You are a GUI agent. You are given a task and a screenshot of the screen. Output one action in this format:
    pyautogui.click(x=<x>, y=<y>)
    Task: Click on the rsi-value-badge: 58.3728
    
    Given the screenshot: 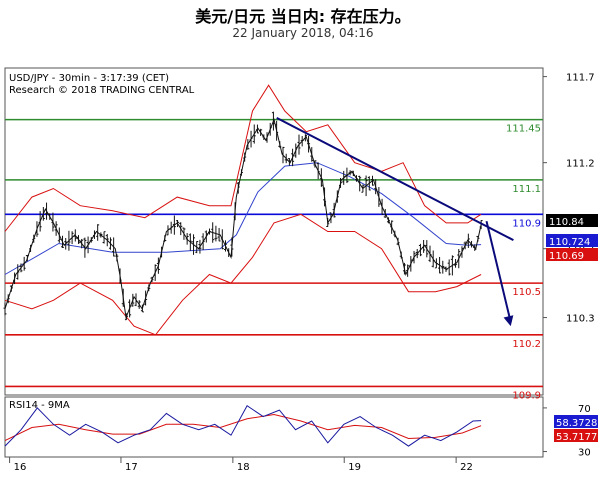 What is the action you would take?
    pyautogui.click(x=576, y=423)
    